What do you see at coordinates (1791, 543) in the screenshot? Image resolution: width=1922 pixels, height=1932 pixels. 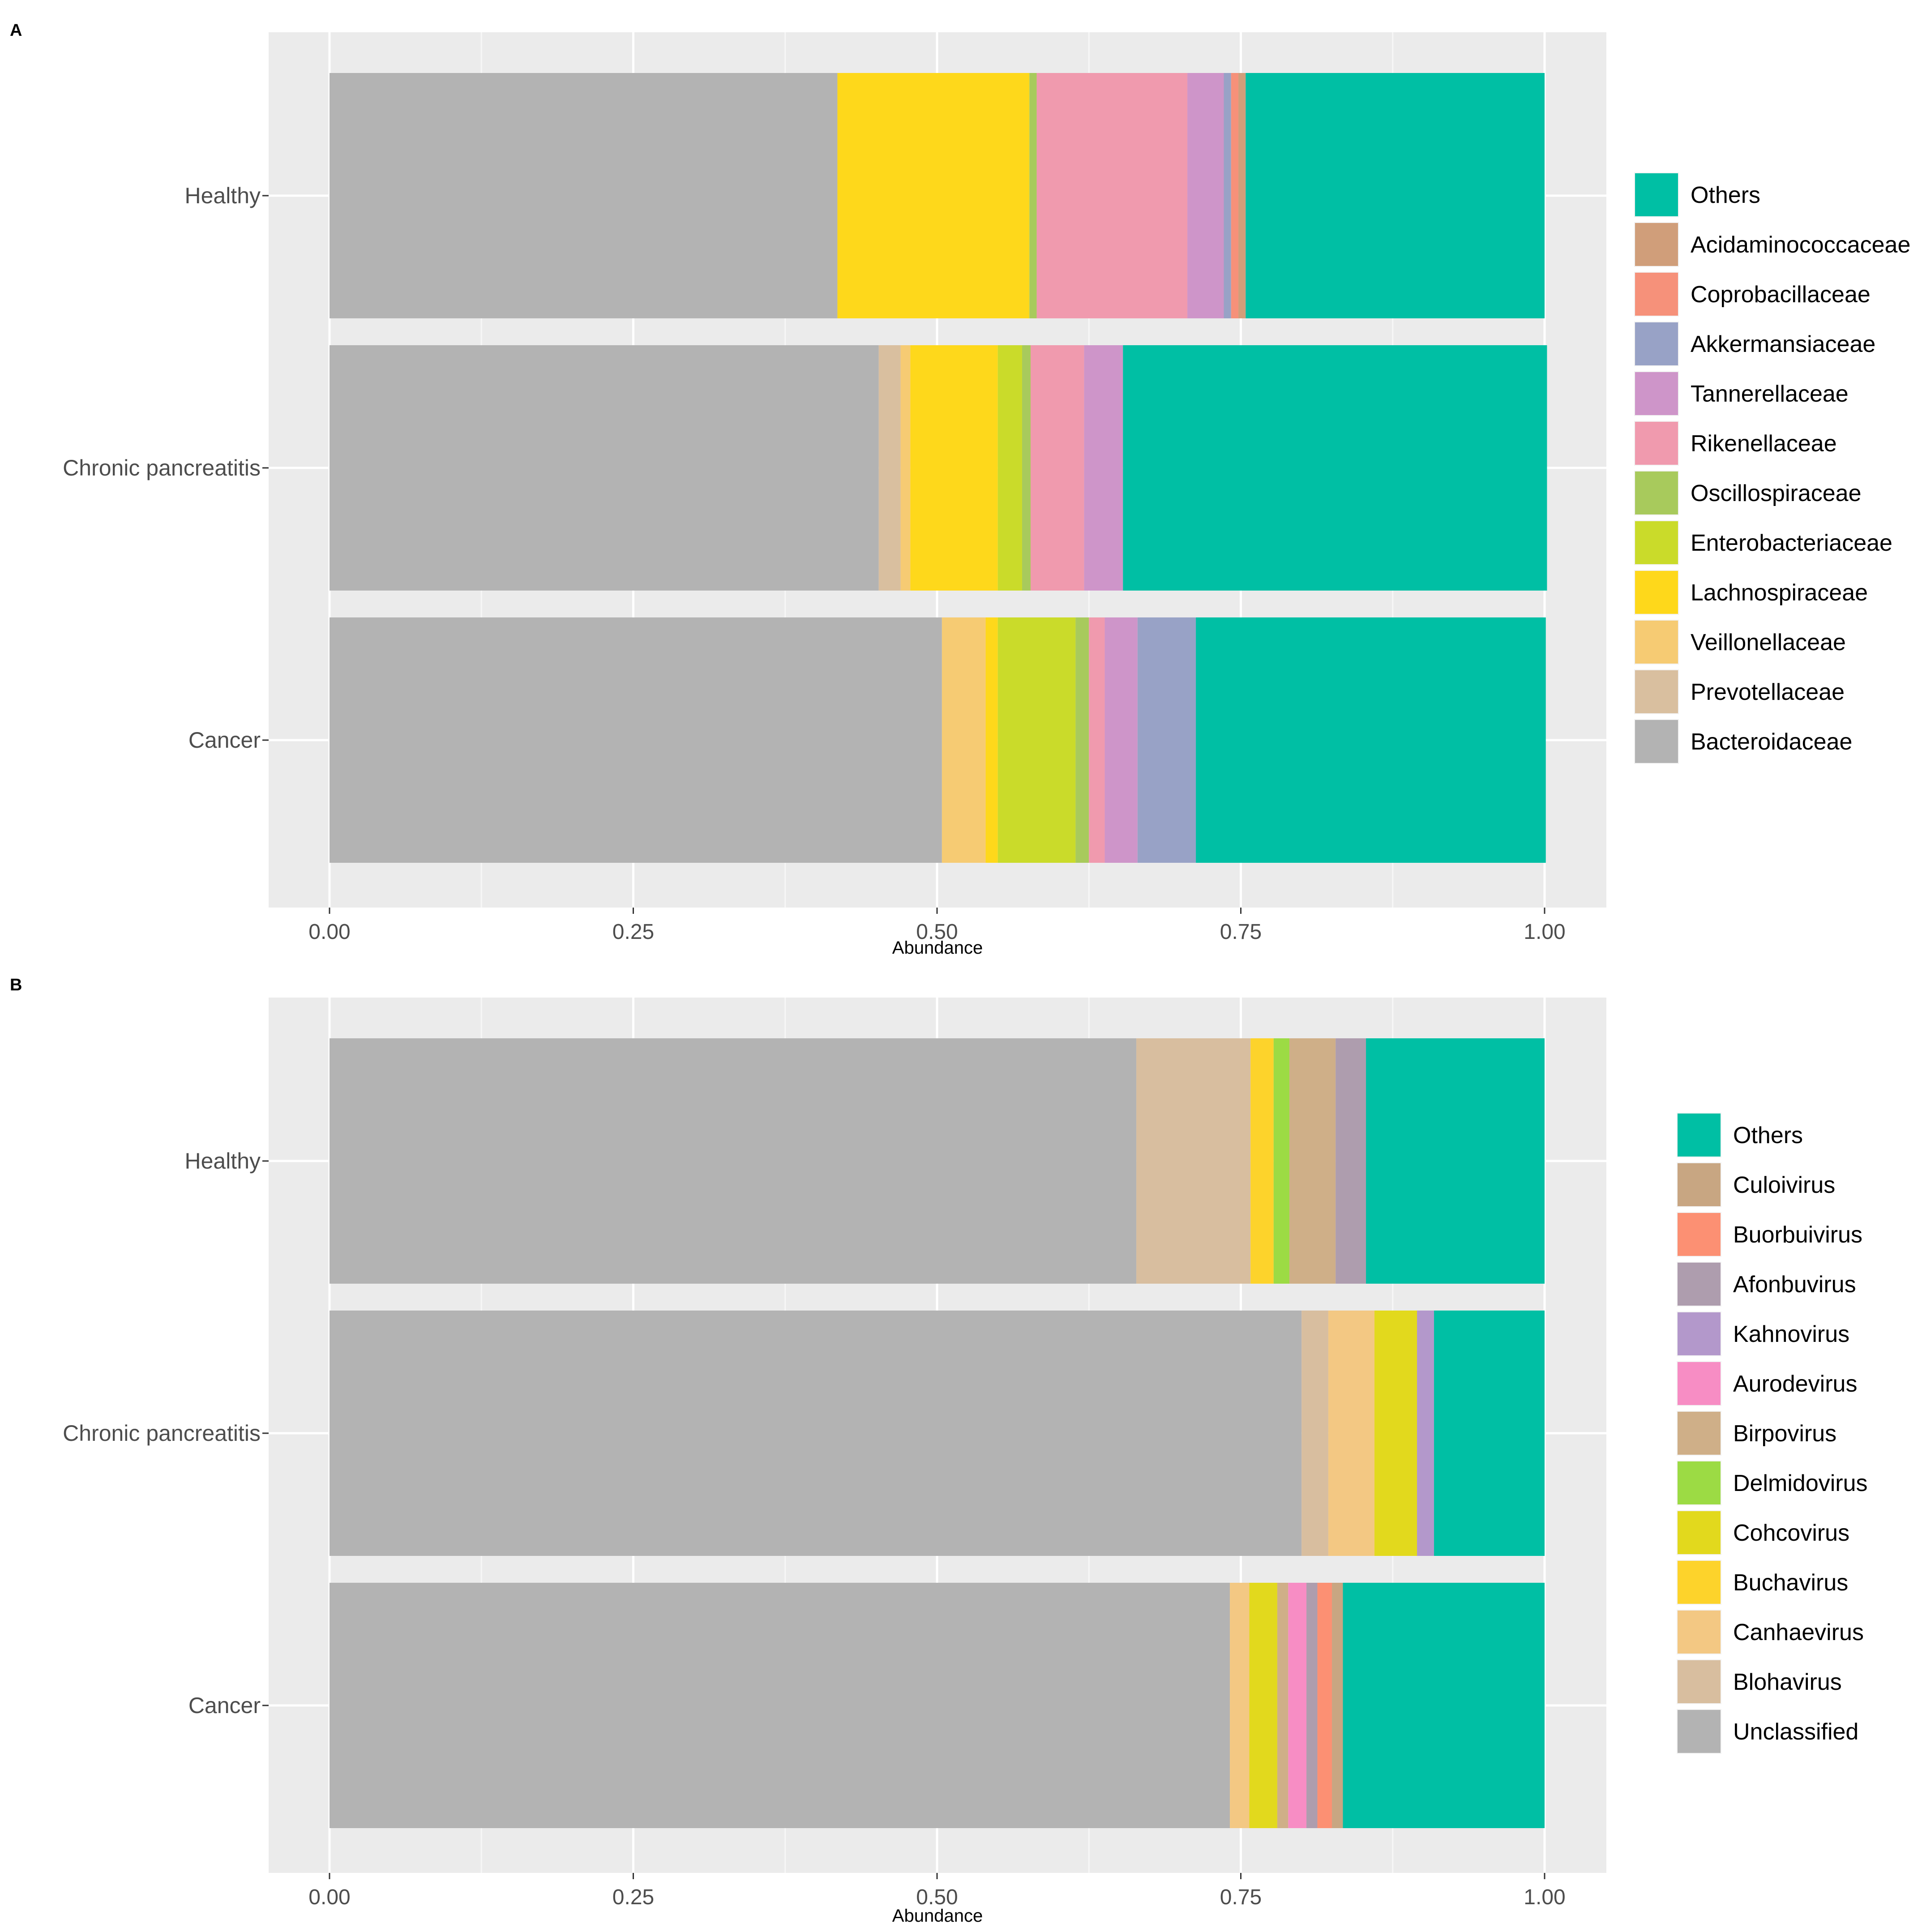 I see `legend-label-enterobacteriaceae: Enterobacteriaceae` at bounding box center [1791, 543].